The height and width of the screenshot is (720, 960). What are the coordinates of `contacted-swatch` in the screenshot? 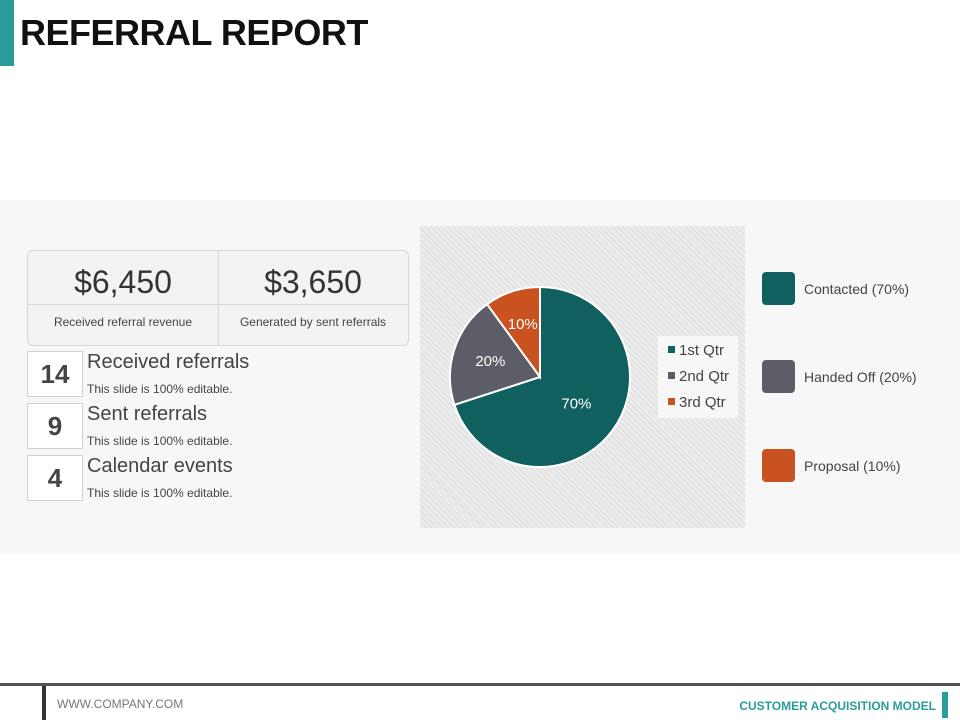 It's located at (778, 288).